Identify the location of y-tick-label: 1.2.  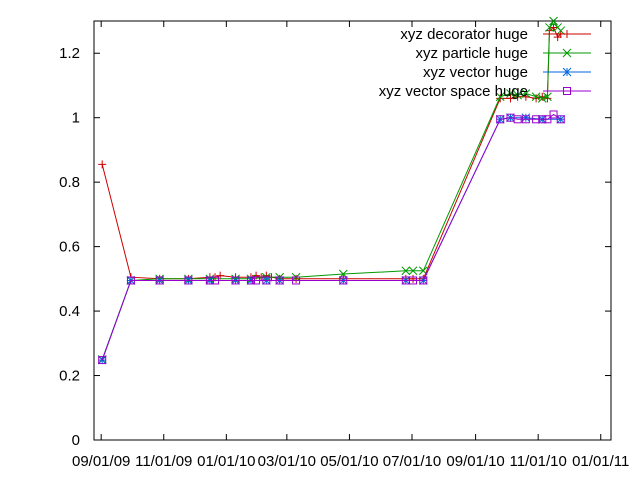
(69, 53).